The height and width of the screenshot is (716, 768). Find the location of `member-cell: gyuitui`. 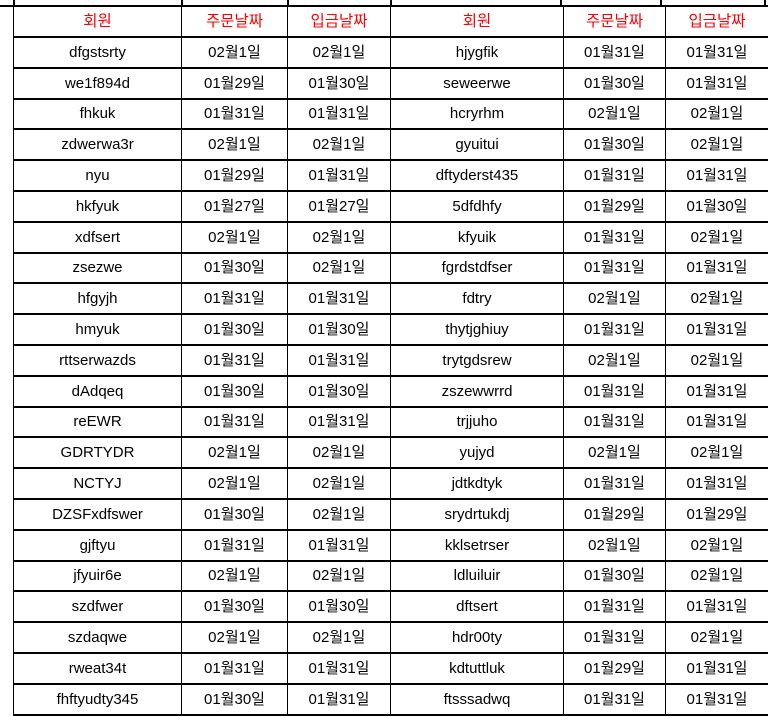

member-cell: gyuitui is located at coordinates (477, 144).